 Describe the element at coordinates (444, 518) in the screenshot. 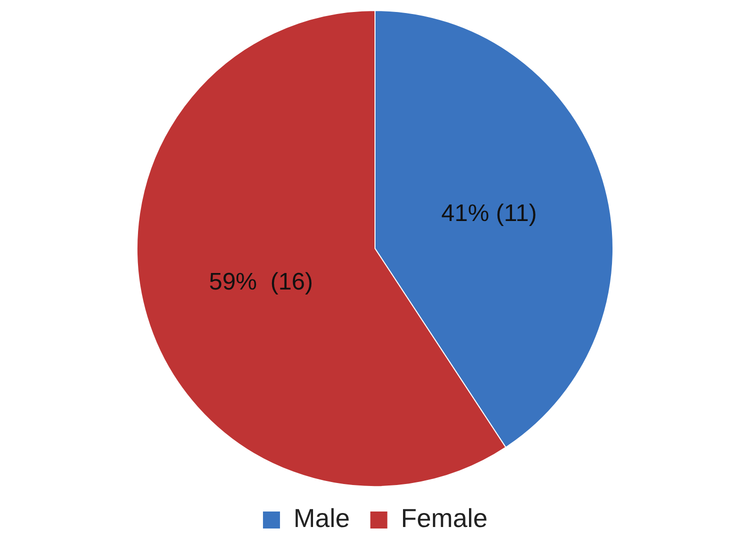

I see `legend-label: Female` at that location.